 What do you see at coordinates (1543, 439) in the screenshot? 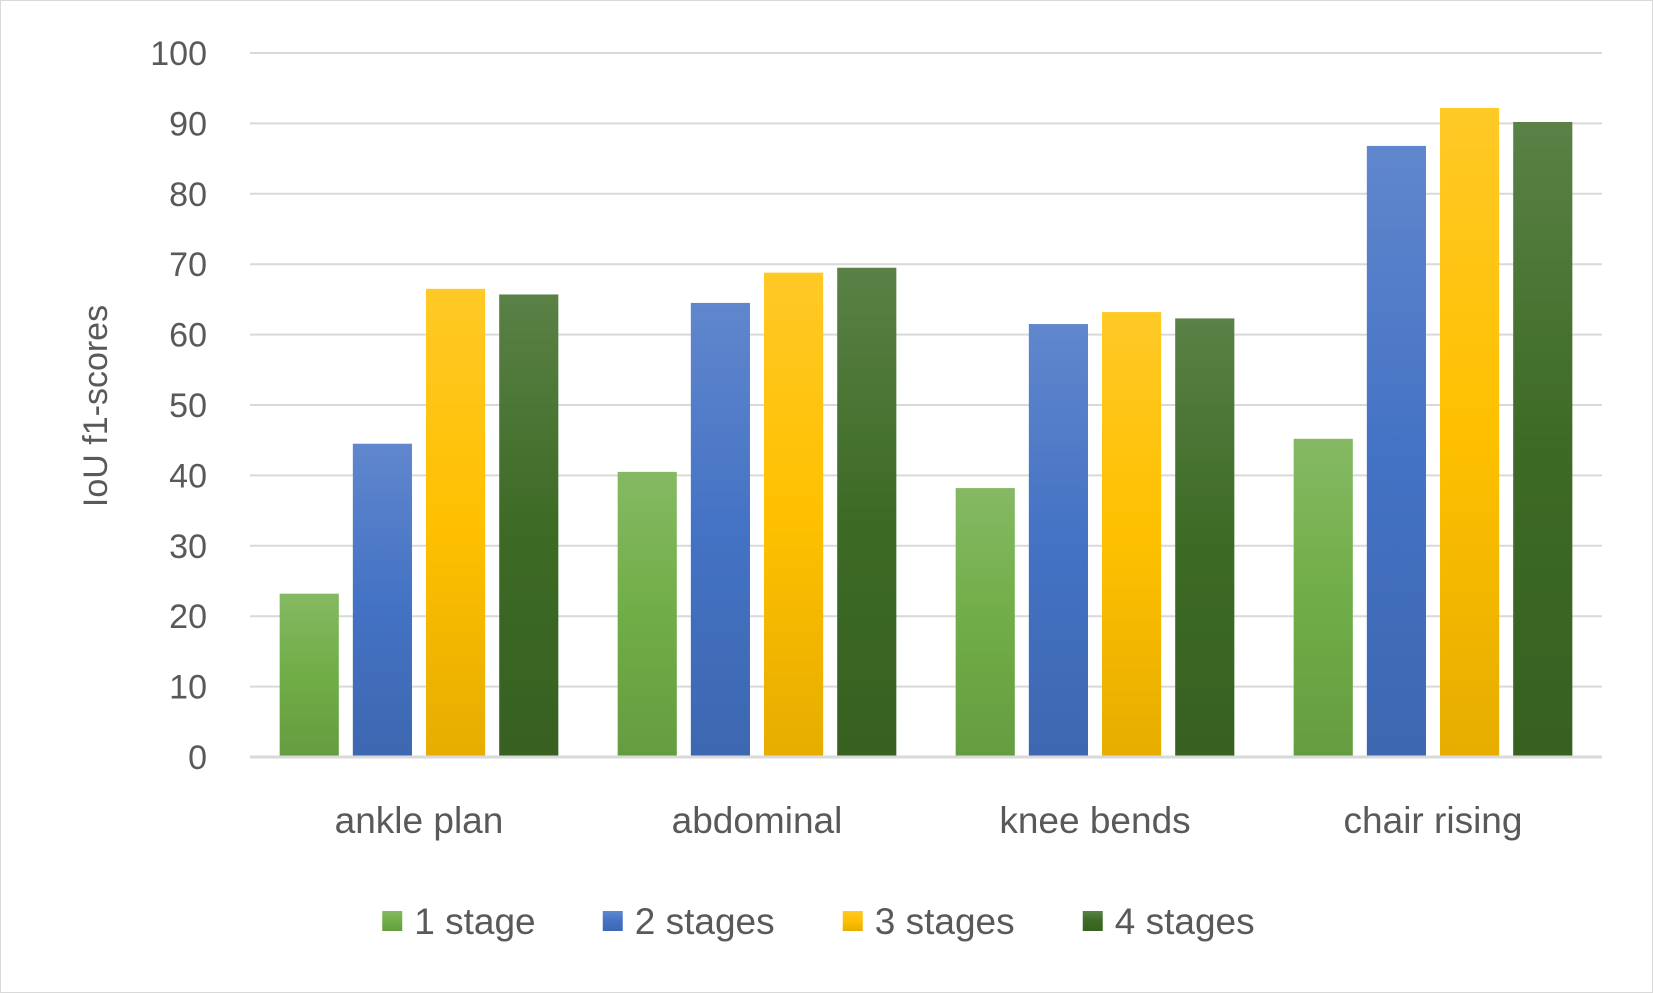
I see `bar-chair-rising-4-stages` at bounding box center [1543, 439].